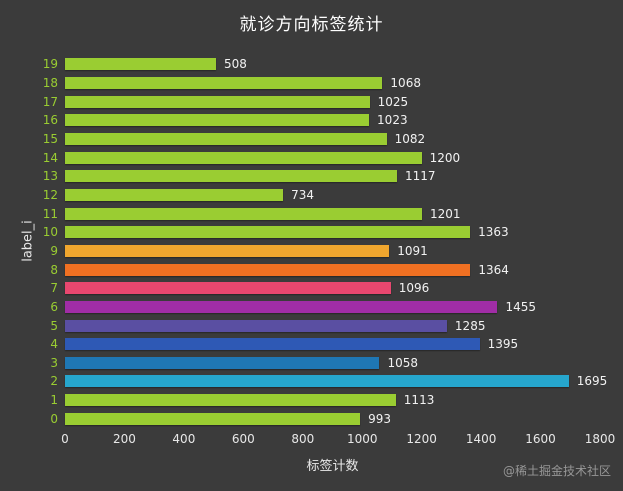 This screenshot has height=491, width=623. Describe the element at coordinates (50, 101) in the screenshot. I see `y-tick-label: 17` at that location.